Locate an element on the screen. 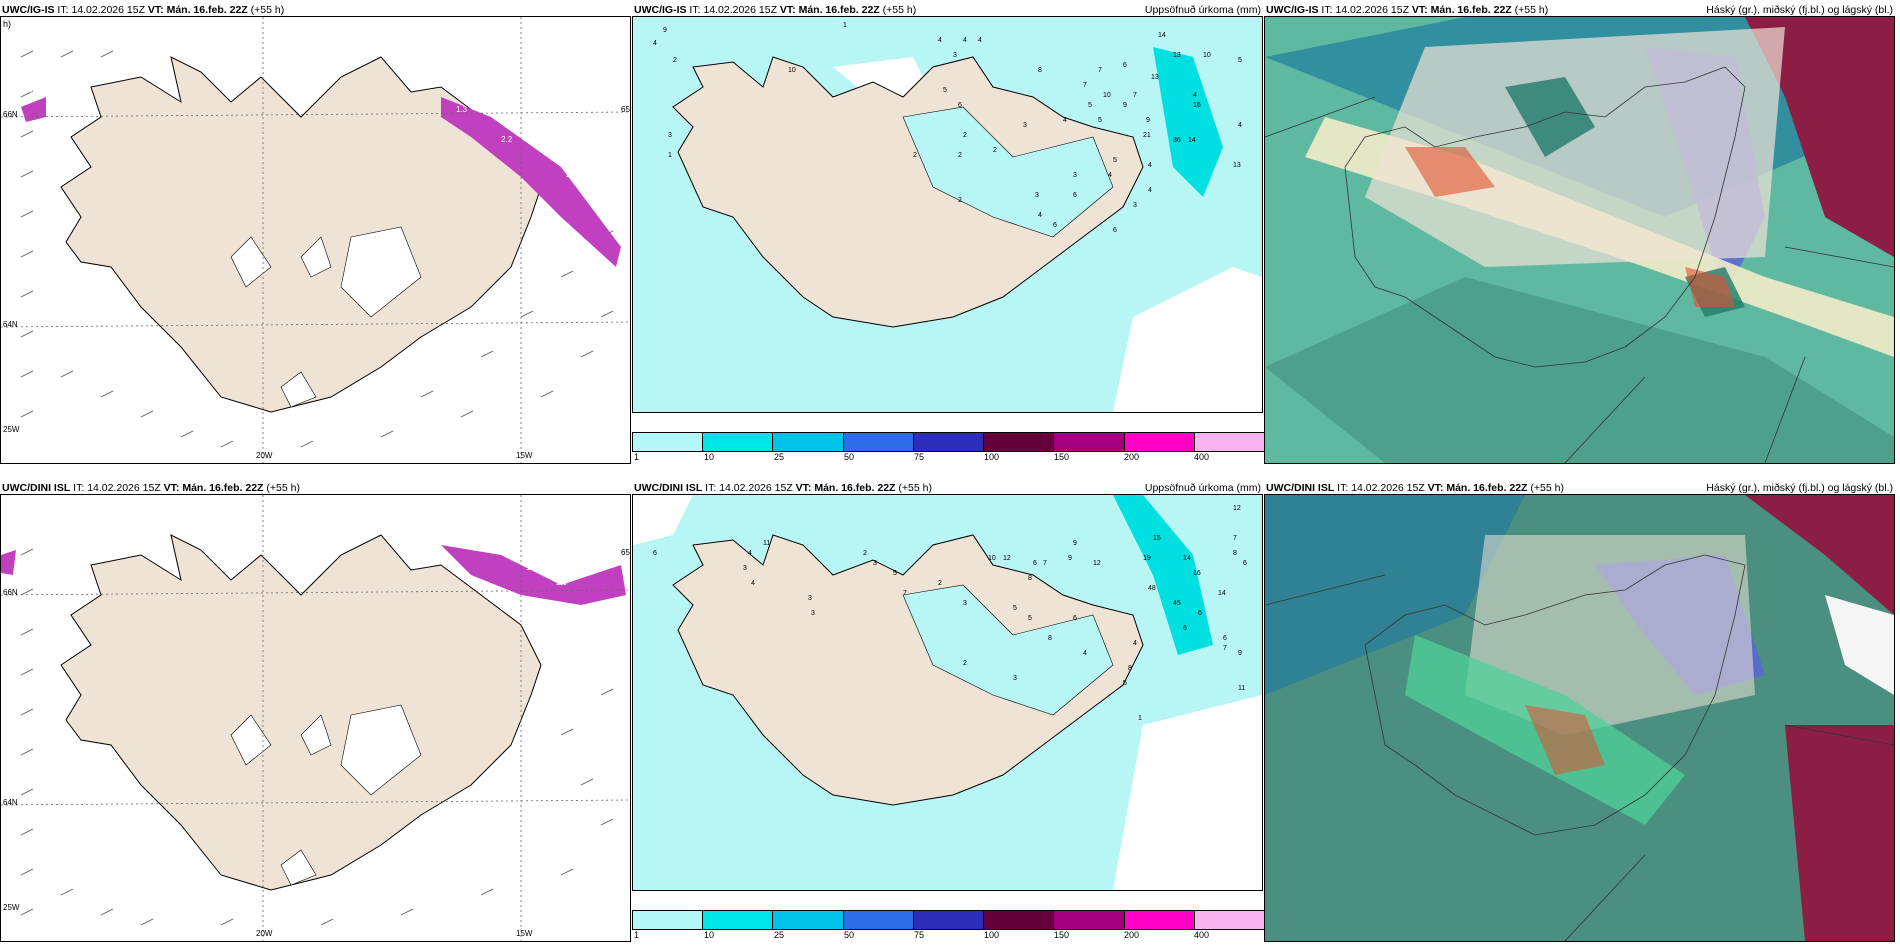 Image resolution: width=1900 pixels, height=950 pixels. snow-label: 2.0 is located at coordinates (497, 547).